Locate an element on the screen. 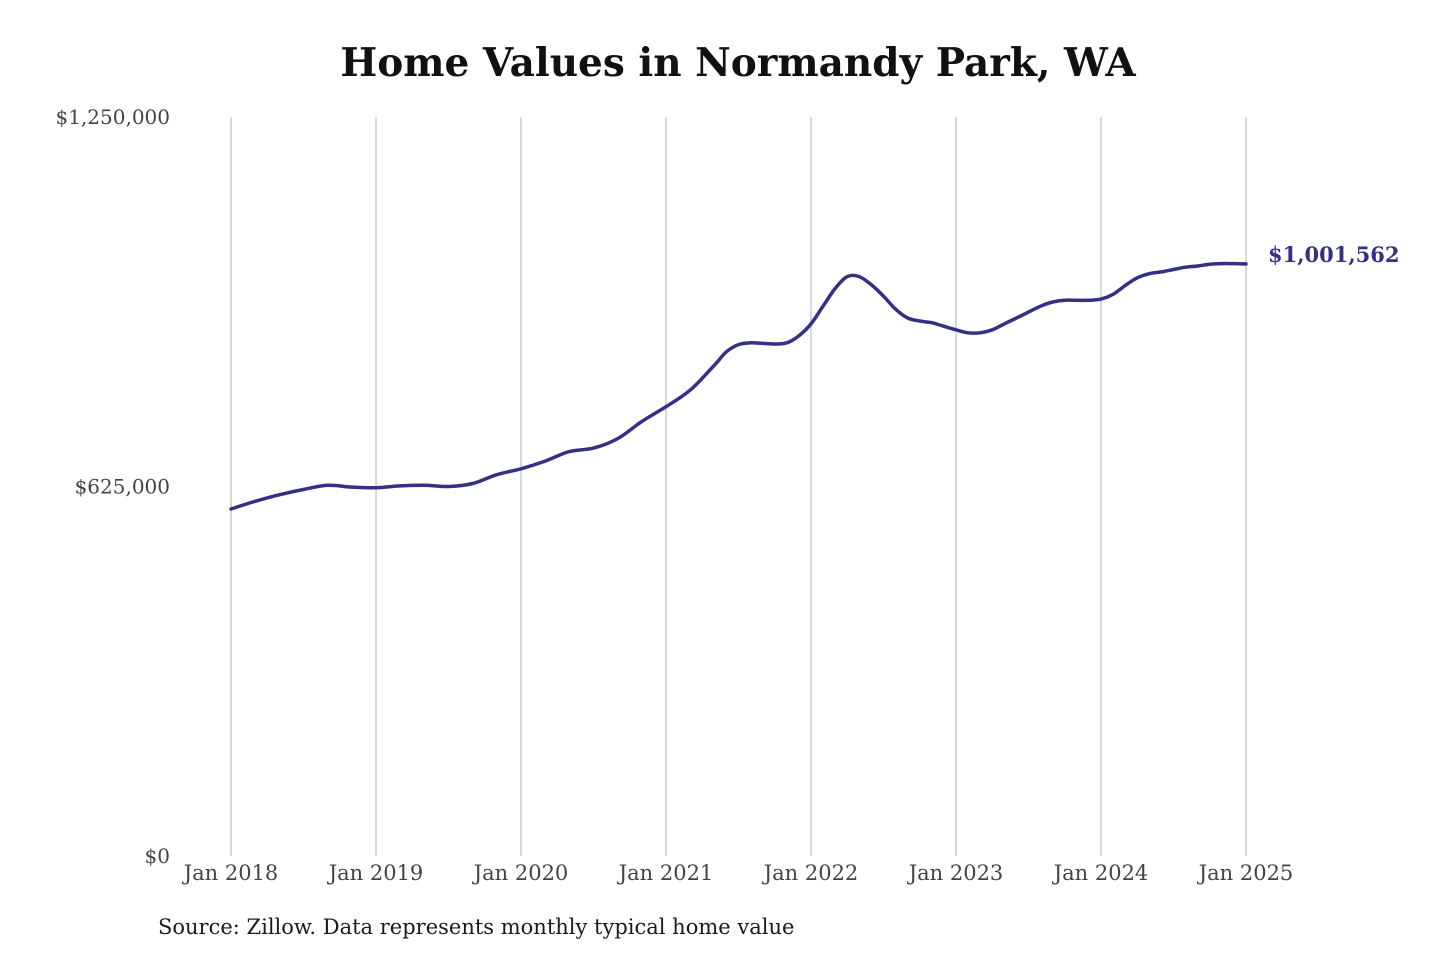 The height and width of the screenshot is (960, 1440). chart-title: Home Values in Normandy Park, WA is located at coordinates (738, 63).